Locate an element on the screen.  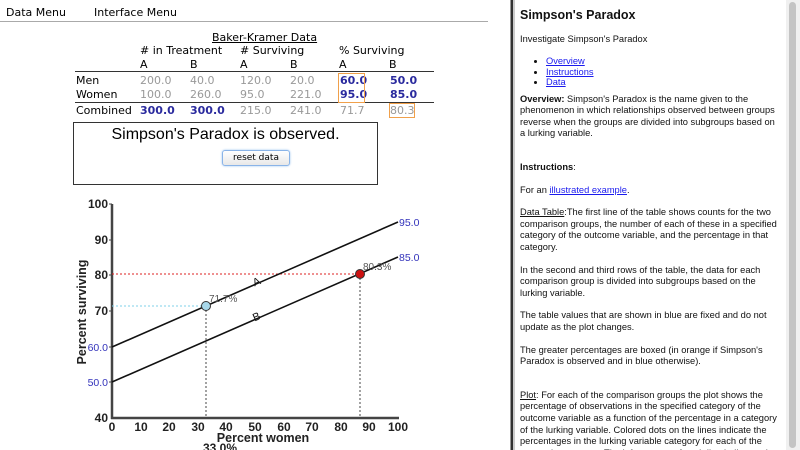
header-surviving: # Surviving is located at coordinates (272, 50).